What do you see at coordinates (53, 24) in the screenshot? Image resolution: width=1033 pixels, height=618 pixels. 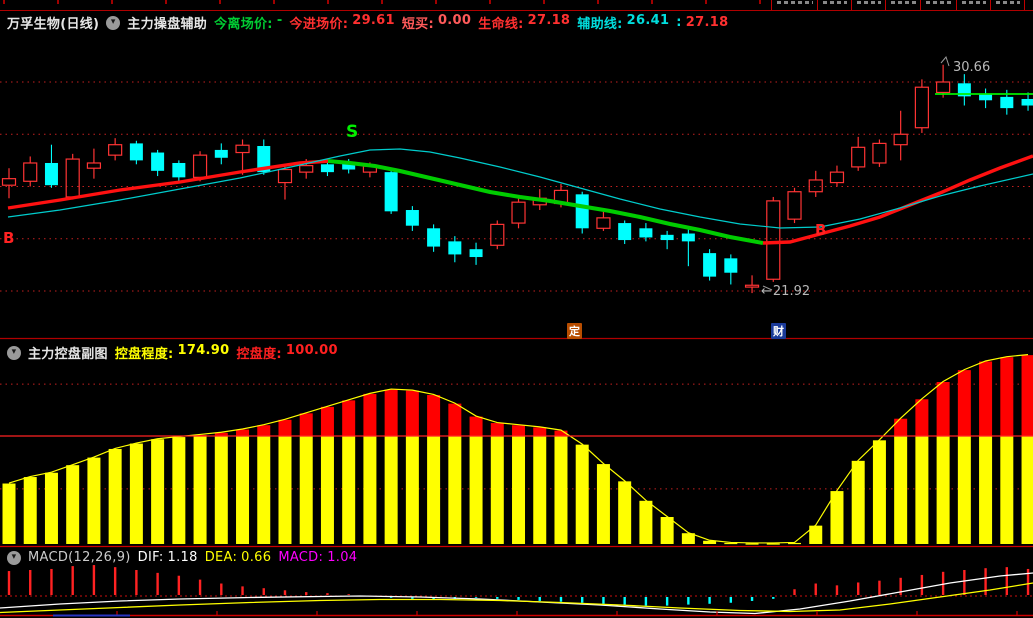 I see `stock-title: 万孚生物(日线)` at bounding box center [53, 24].